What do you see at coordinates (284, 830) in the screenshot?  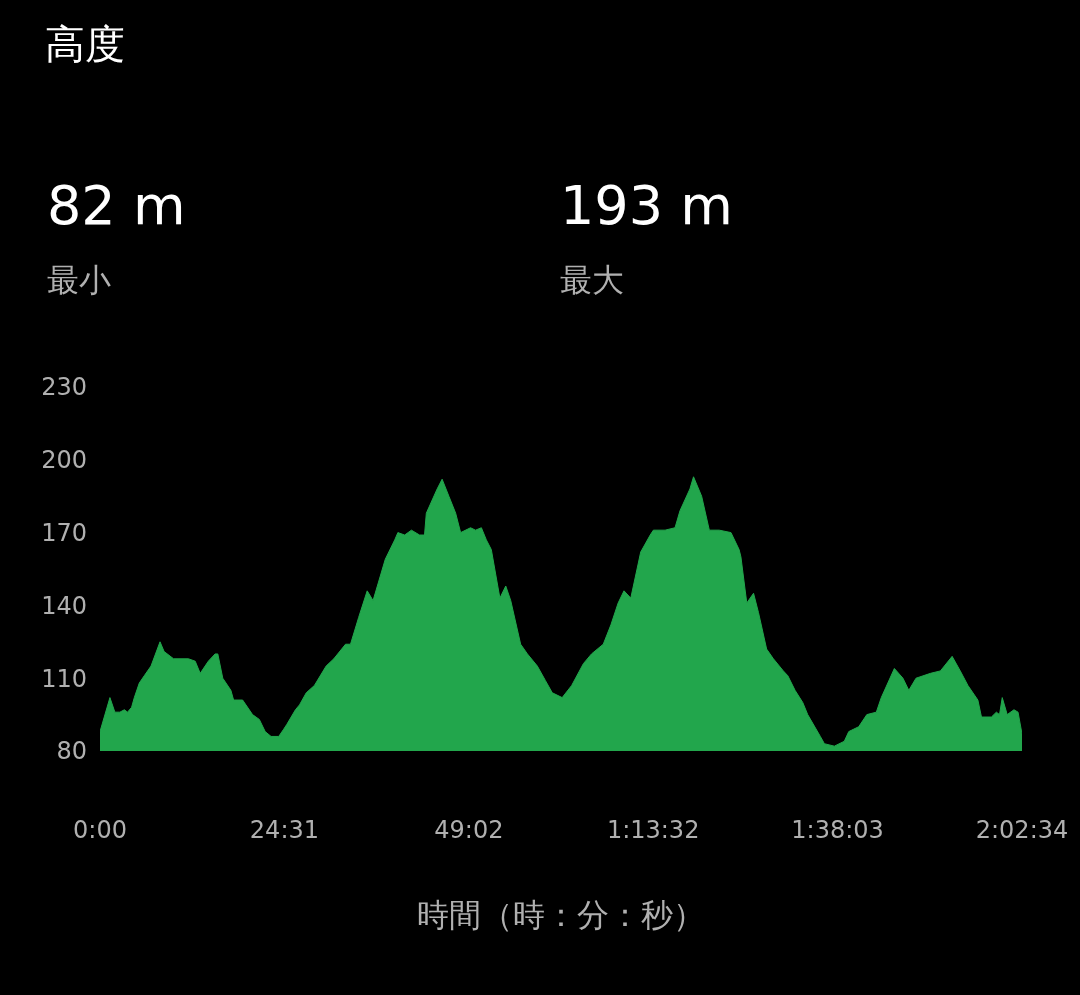 I see `x-tick-label: 24:31` at bounding box center [284, 830].